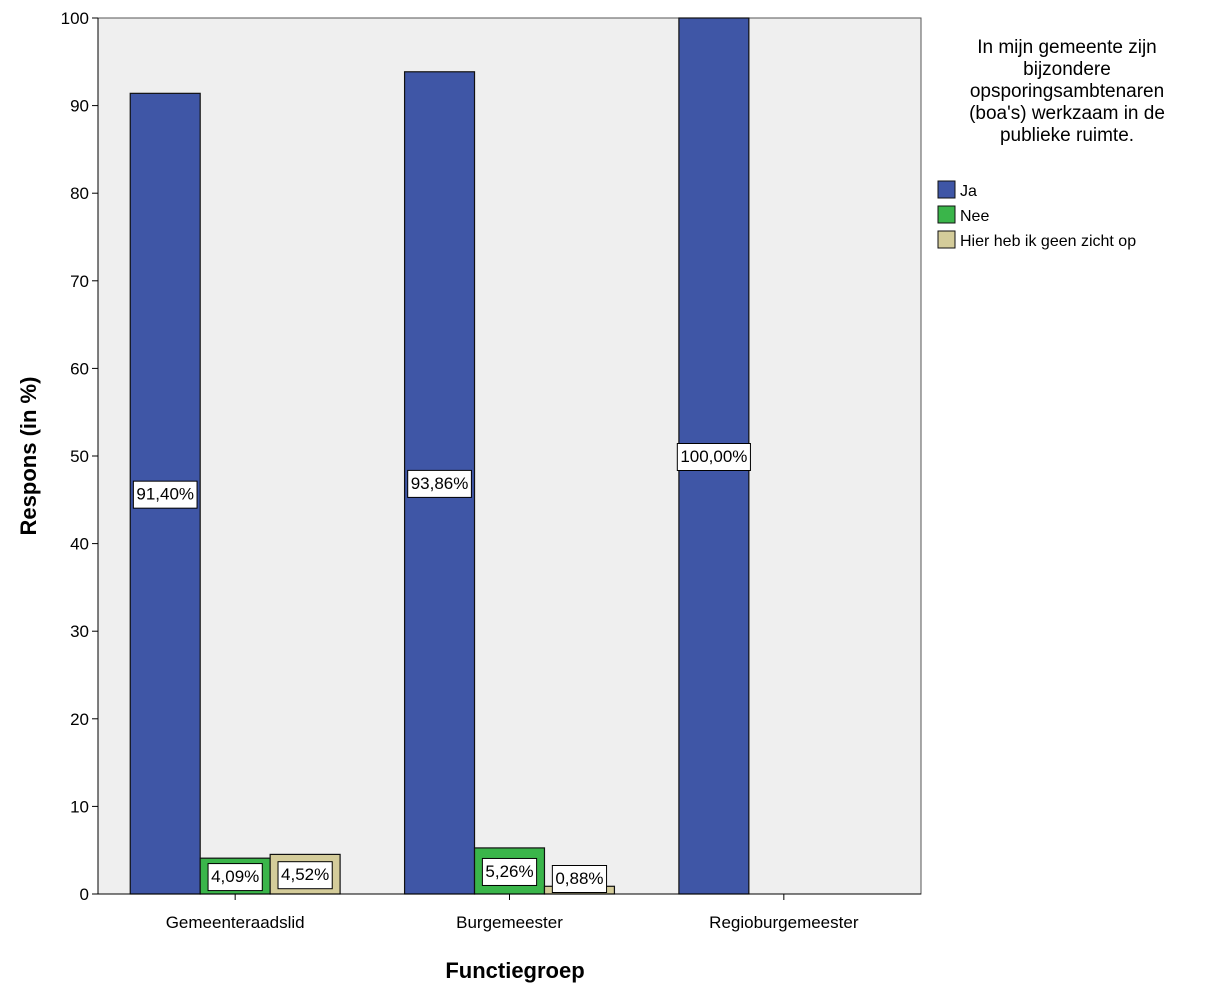  Describe the element at coordinates (79, 719) in the screenshot. I see `y-tick-label: 20` at that location.